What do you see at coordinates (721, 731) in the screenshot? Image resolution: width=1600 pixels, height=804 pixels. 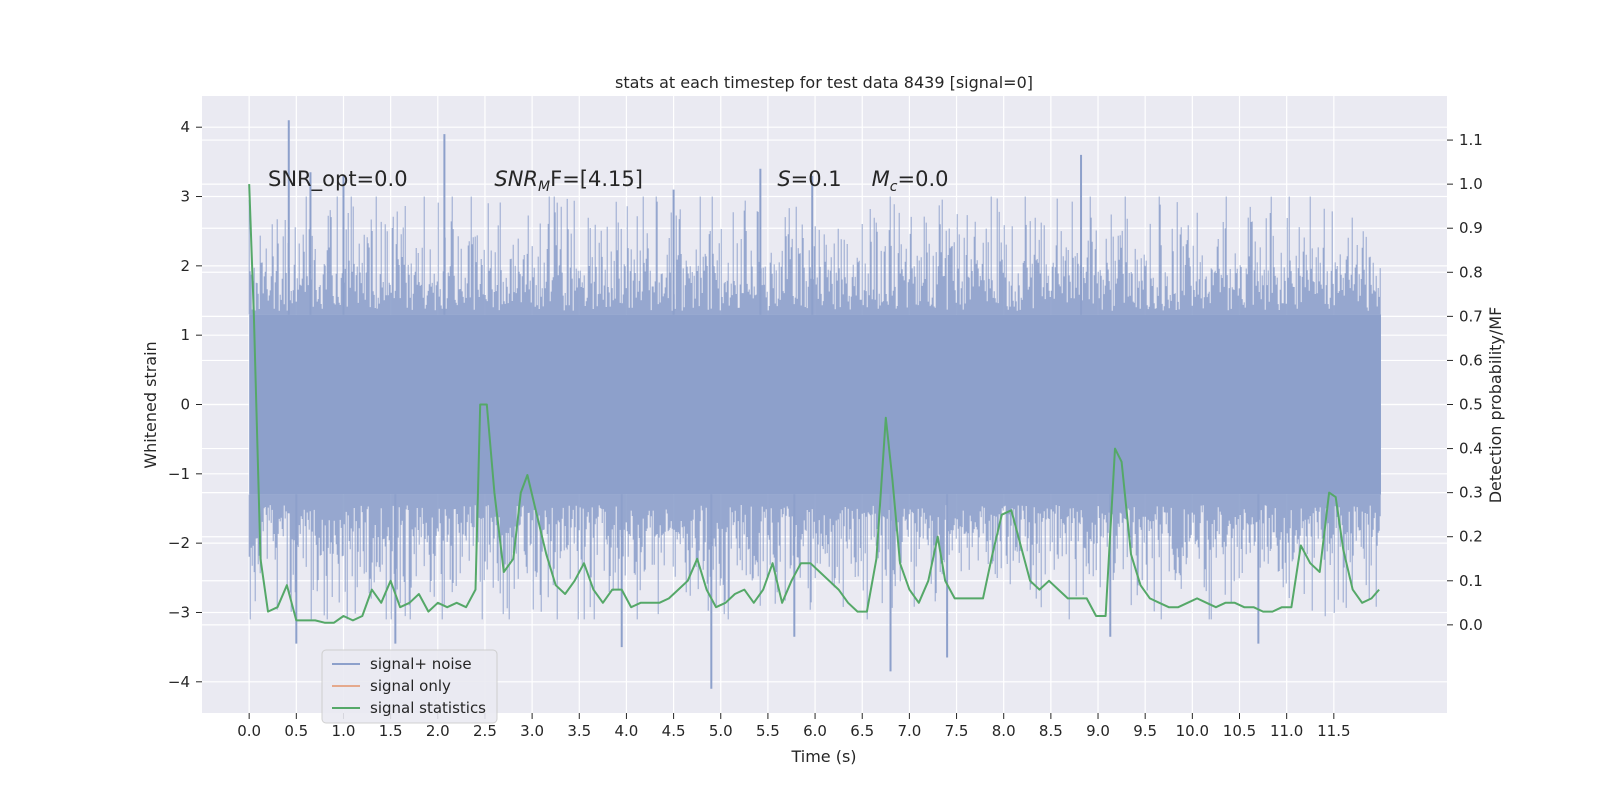 I see `x-tick-label: 5.0` at bounding box center [721, 731].